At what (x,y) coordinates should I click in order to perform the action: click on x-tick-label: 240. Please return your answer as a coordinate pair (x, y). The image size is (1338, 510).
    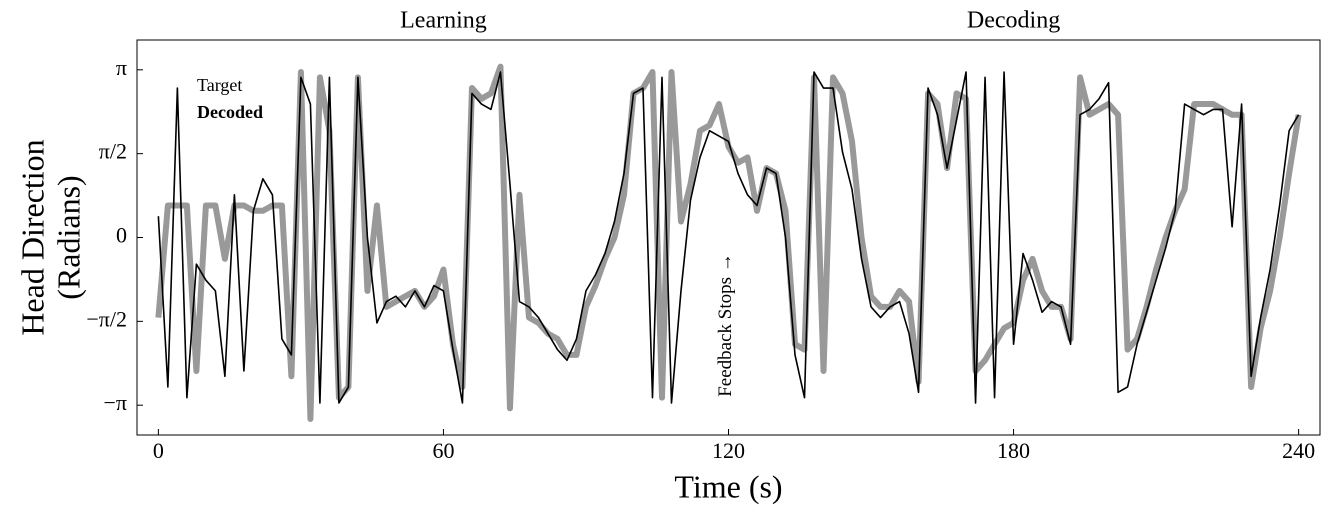
    Looking at the image, I should click on (1298, 450).